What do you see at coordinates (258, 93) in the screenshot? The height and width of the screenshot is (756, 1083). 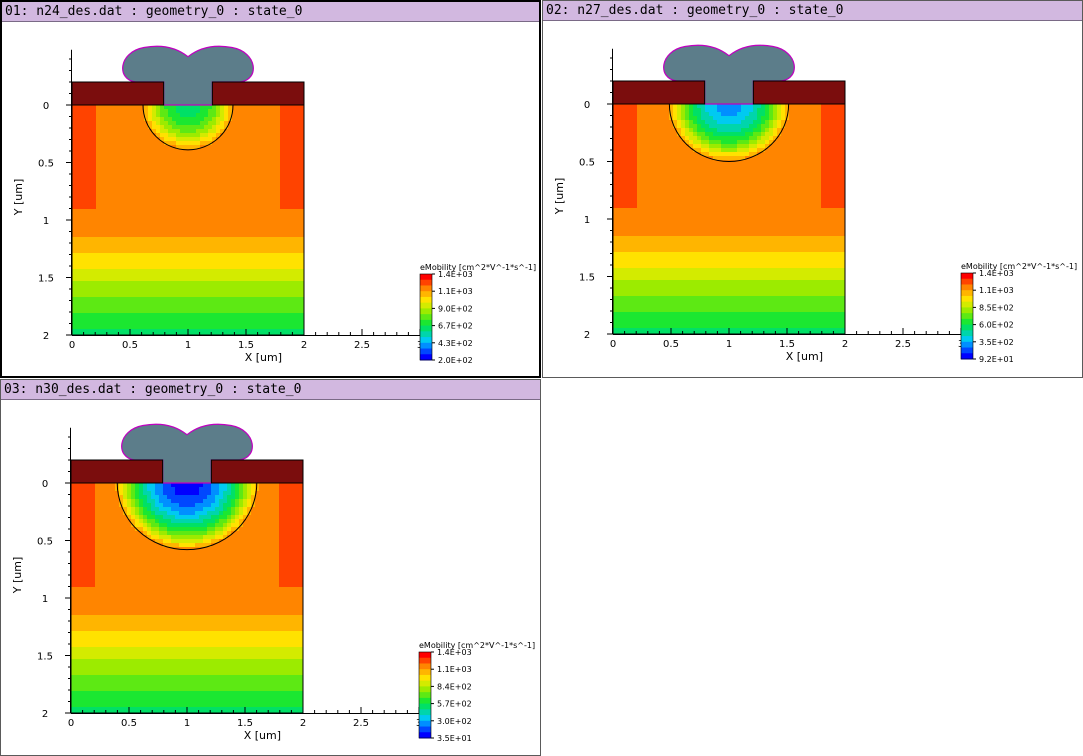 I see `drain-contact` at bounding box center [258, 93].